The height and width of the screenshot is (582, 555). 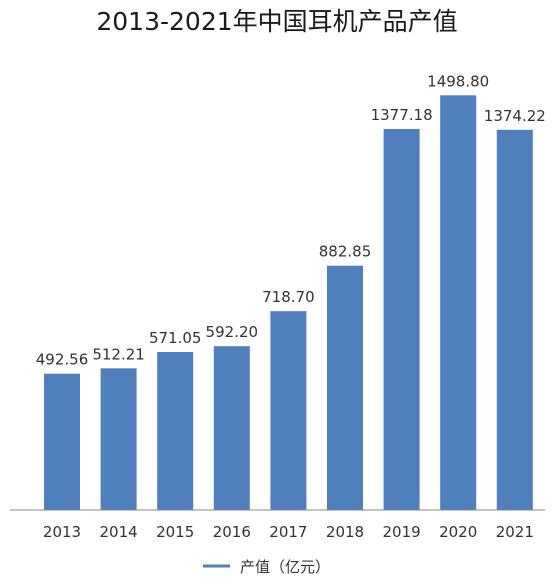 What do you see at coordinates (288, 297) in the screenshot?
I see `value-label-2017: 718.70` at bounding box center [288, 297].